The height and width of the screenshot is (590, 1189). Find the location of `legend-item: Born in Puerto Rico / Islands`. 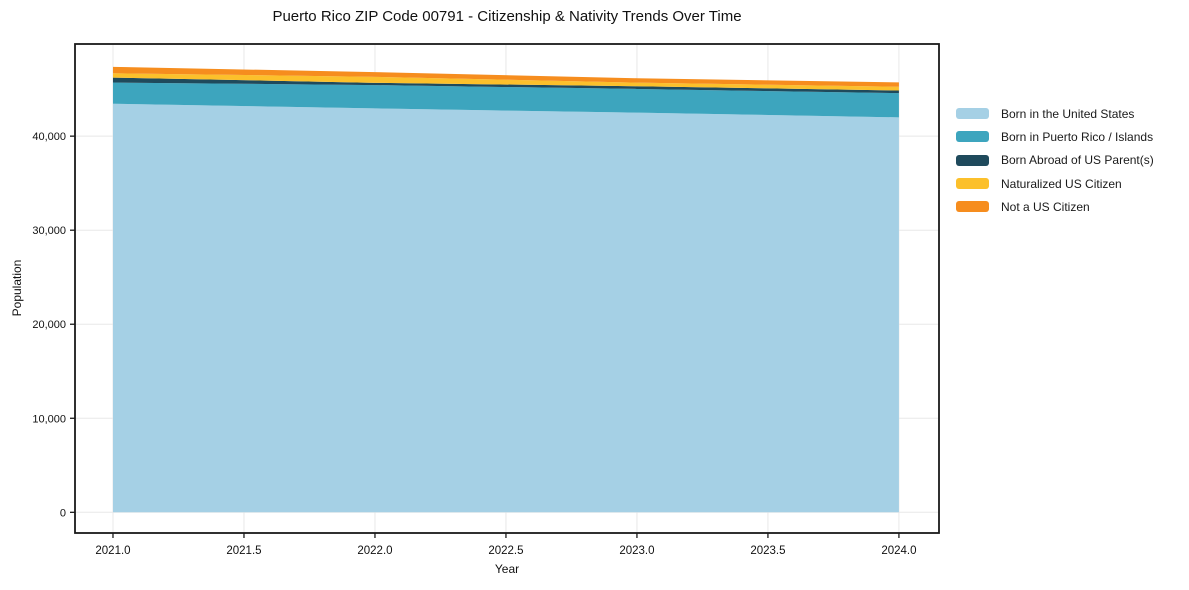

legend-item: Born in Puerto Rico / Islands is located at coordinates (1055, 136).